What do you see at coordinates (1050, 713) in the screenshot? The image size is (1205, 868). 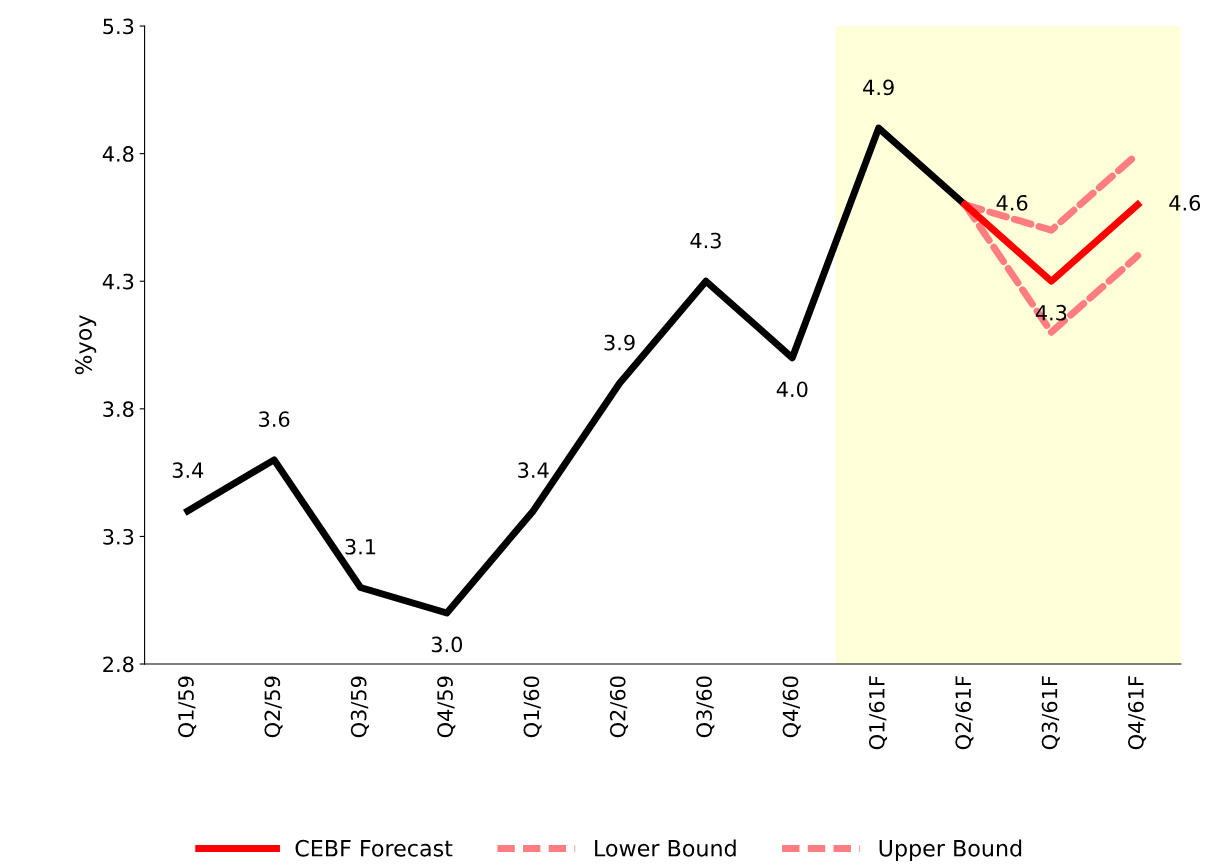 I see `x-tick-label: Q3/61F` at bounding box center [1050, 713].